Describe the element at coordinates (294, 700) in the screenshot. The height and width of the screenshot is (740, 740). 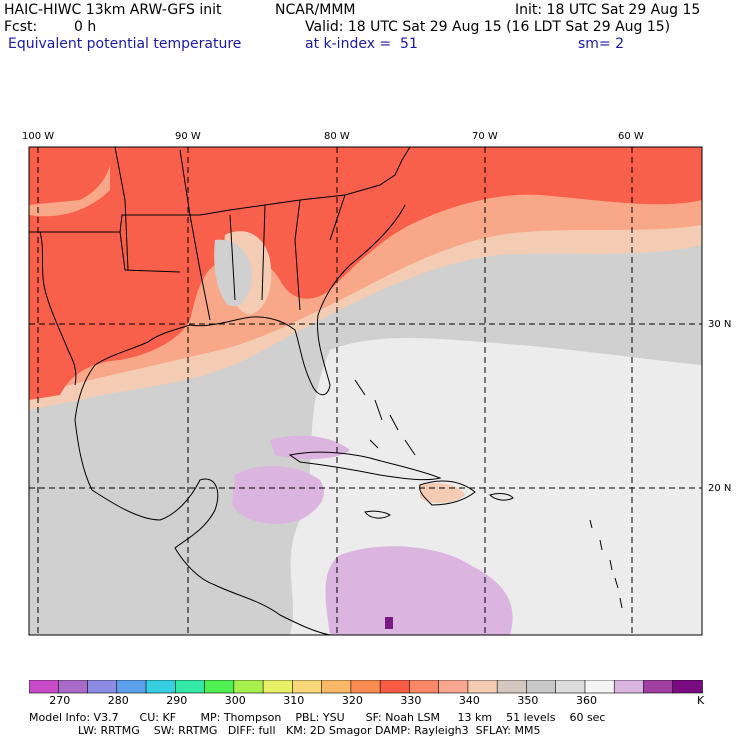
I see `colorbar-label: 310` at that location.